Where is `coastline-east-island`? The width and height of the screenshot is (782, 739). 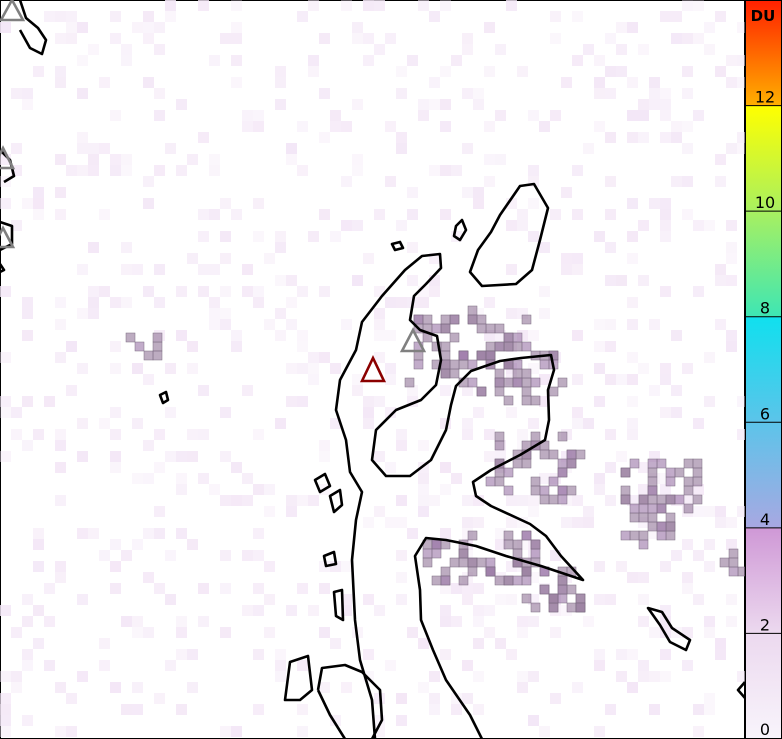
coastline-east-island is located at coordinates (669, 629).